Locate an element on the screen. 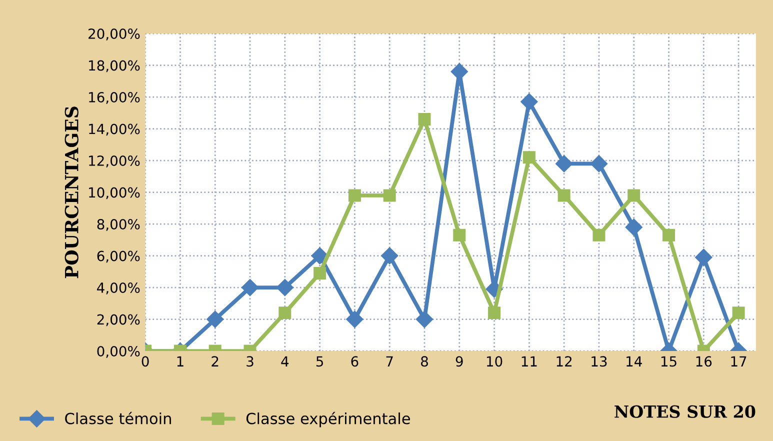  y-tick-label: 6,00% is located at coordinates (118, 256).